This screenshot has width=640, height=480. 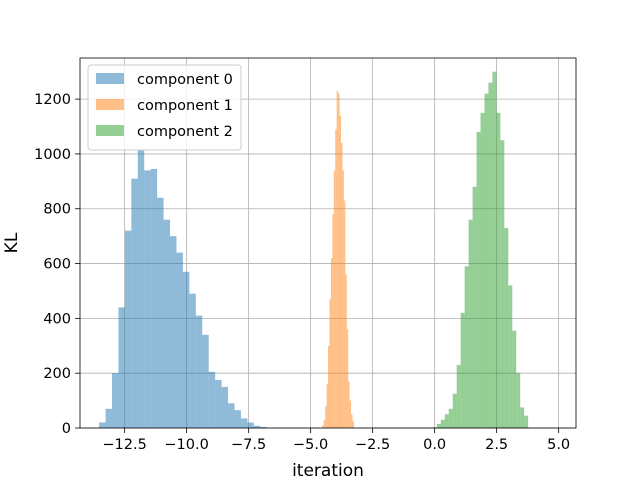 What do you see at coordinates (124, 445) in the screenshot?
I see `x-tick-label: −12.5` at bounding box center [124, 445].